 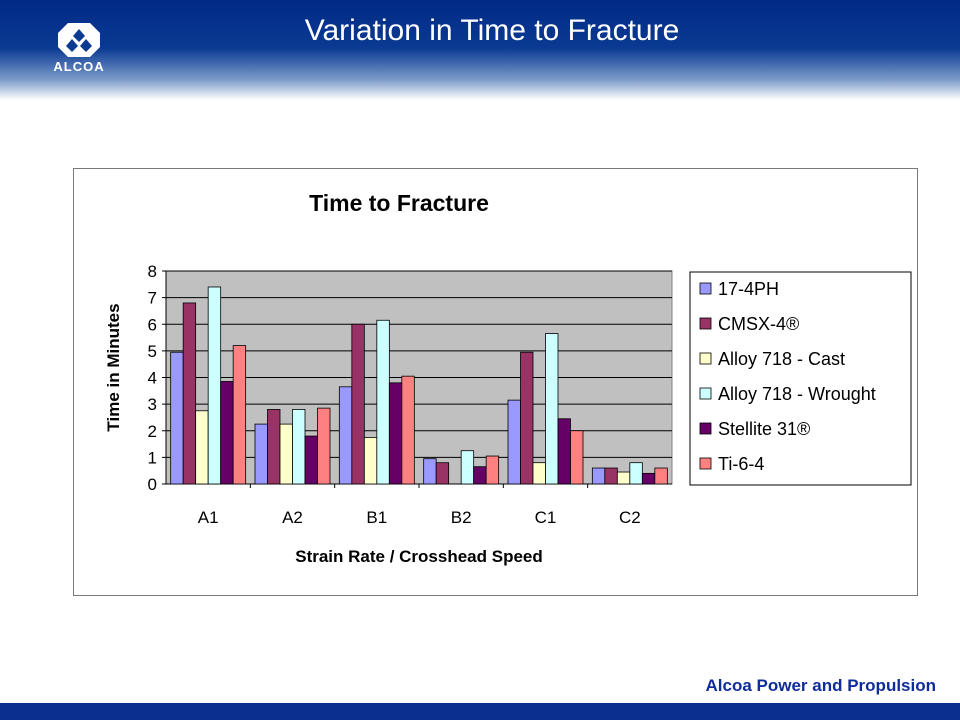 I want to click on alcoa-logo-icon, so click(x=79, y=40).